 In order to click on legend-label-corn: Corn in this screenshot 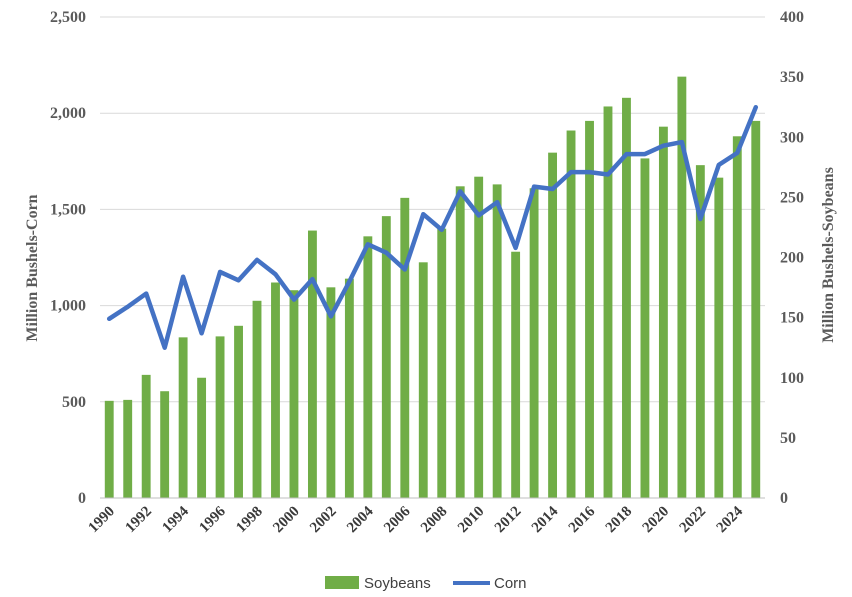, I will do `click(510, 583)`.